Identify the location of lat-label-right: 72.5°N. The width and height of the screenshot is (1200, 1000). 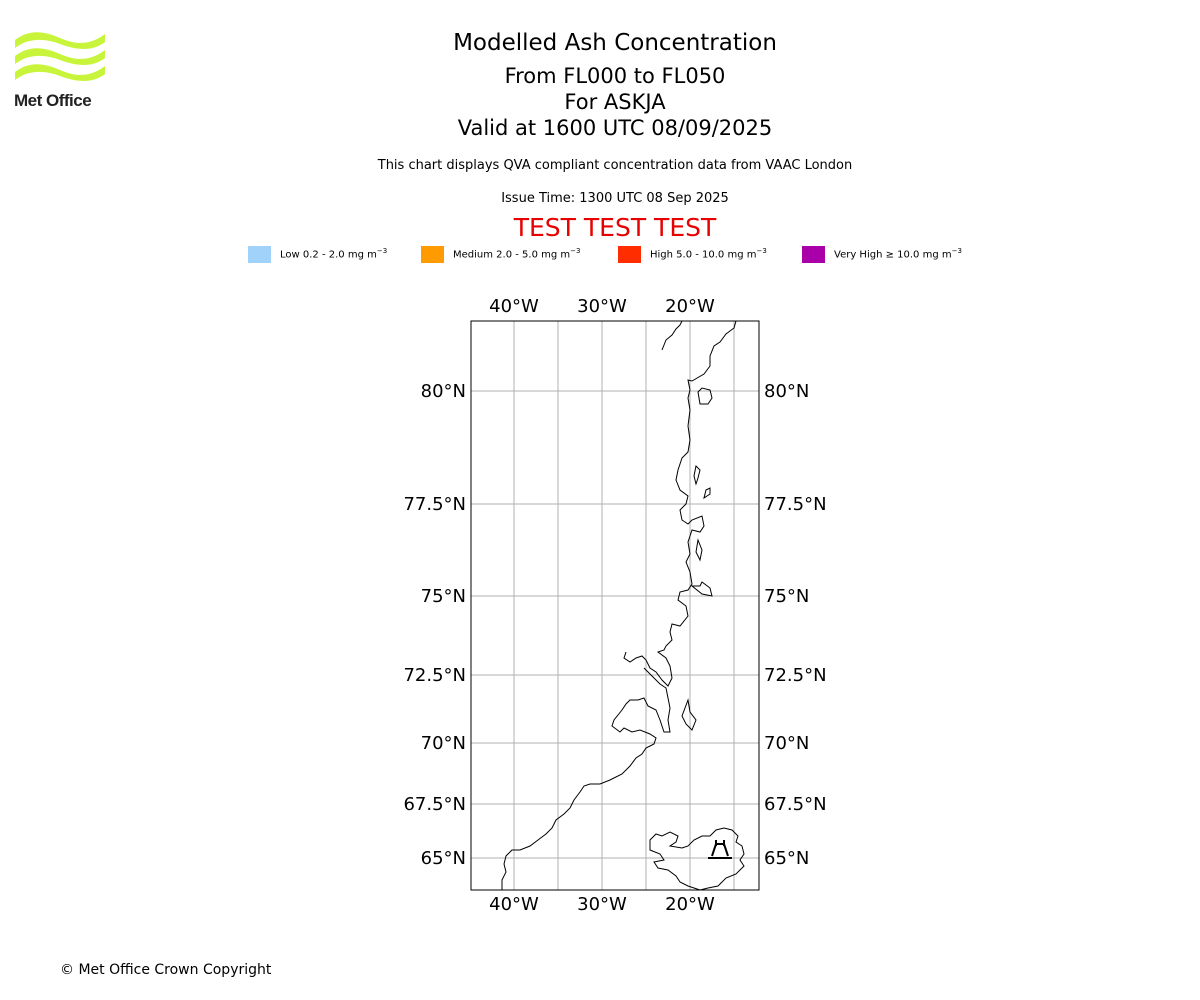
(795, 675).